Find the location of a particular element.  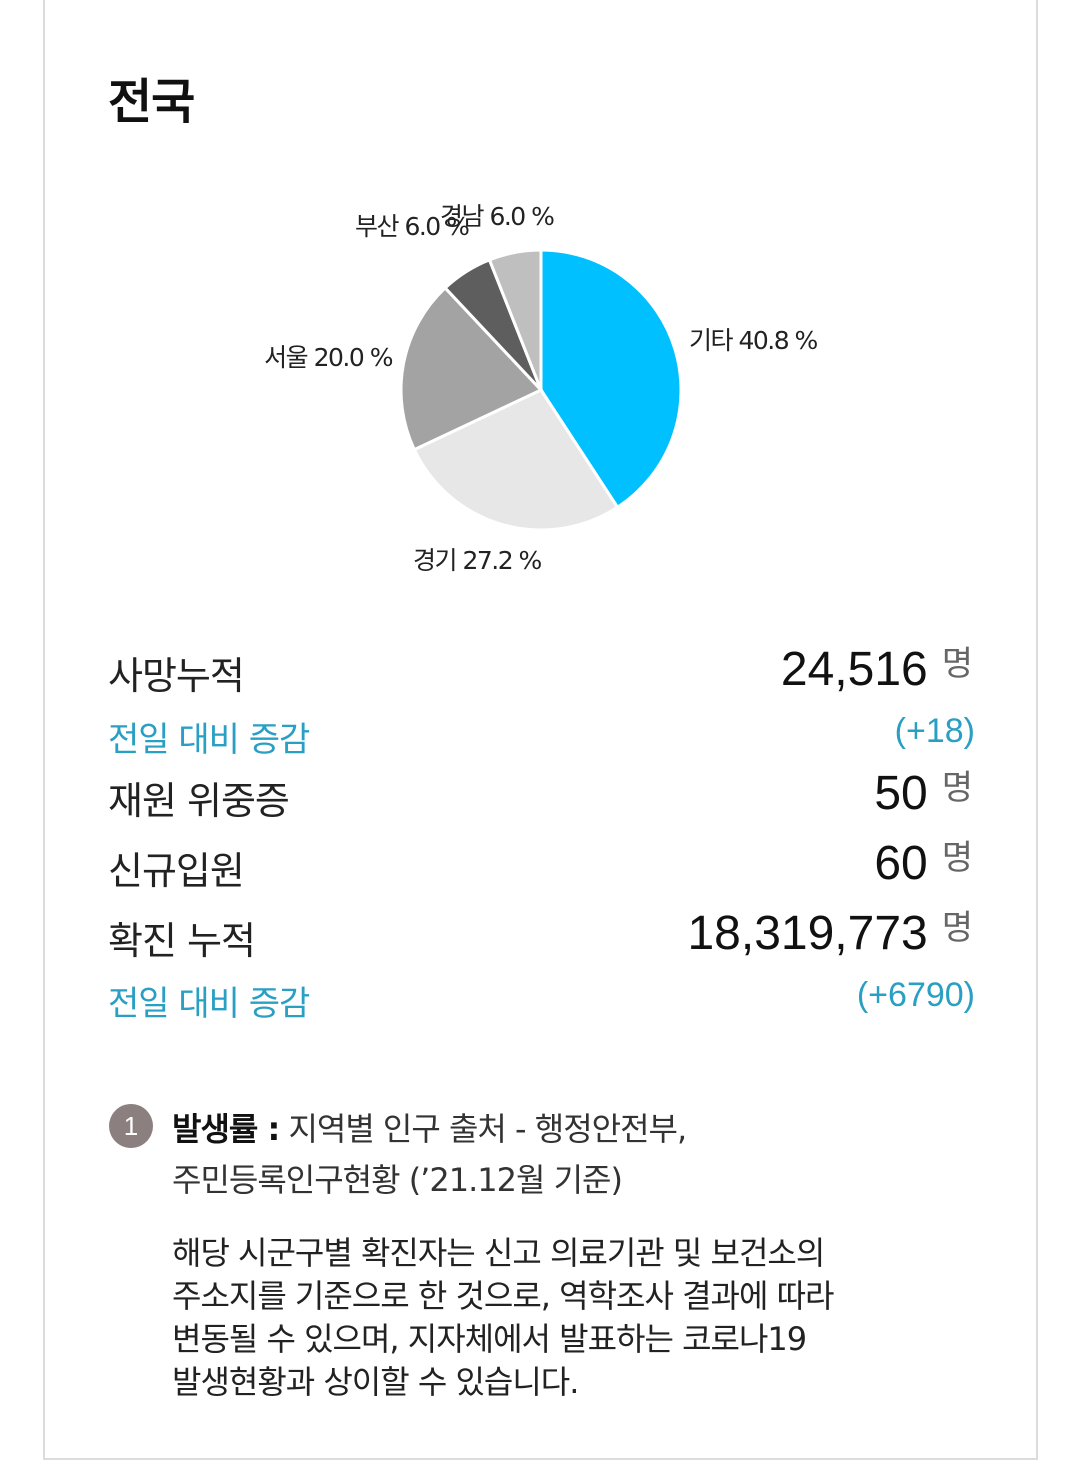

footnote-line-1: 발생률 : 지역별 인구 출처 - 행정안전부, is located at coordinates (429, 1127).